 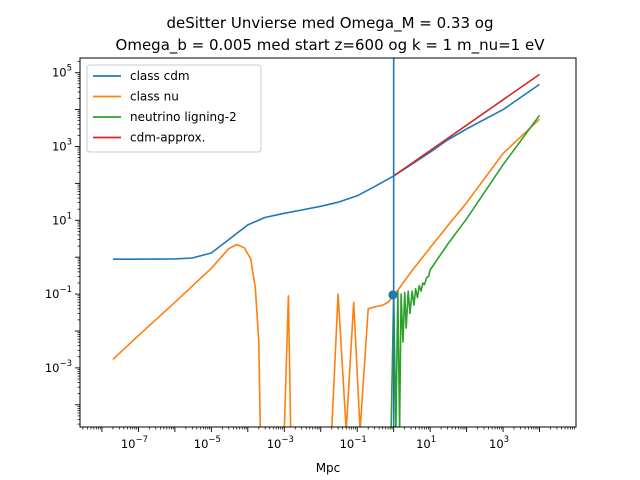 What do you see at coordinates (183, 117) in the screenshot?
I see `legend-label-3: neutrino ligning-2` at bounding box center [183, 117].